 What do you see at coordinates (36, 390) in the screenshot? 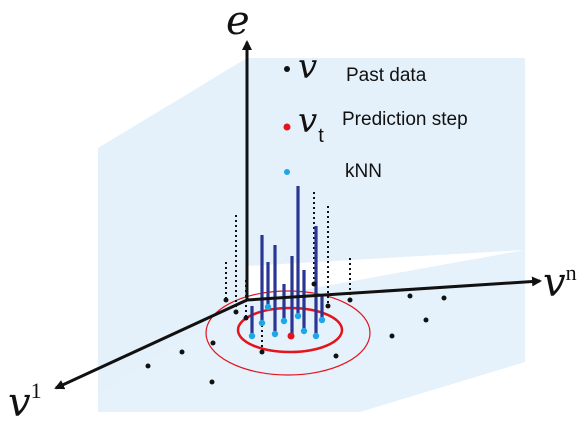
I see `v1-axis-label-sup: 1` at bounding box center [36, 390].